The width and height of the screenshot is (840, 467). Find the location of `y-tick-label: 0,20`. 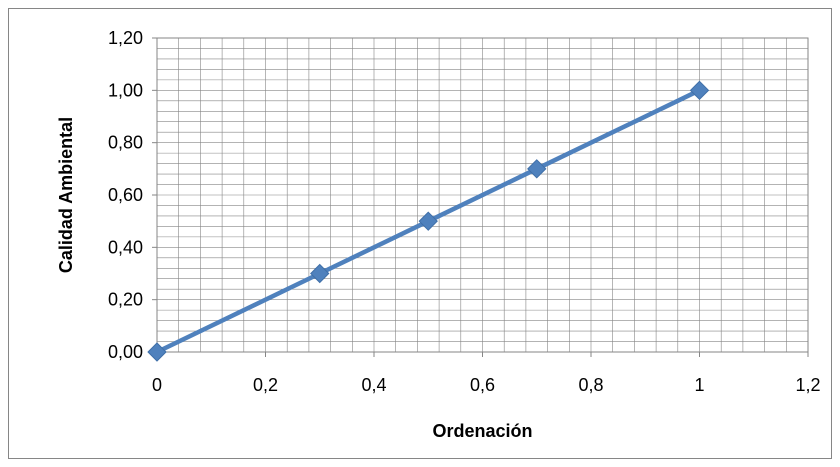

y-tick-label: 0,20 is located at coordinates (125, 300).